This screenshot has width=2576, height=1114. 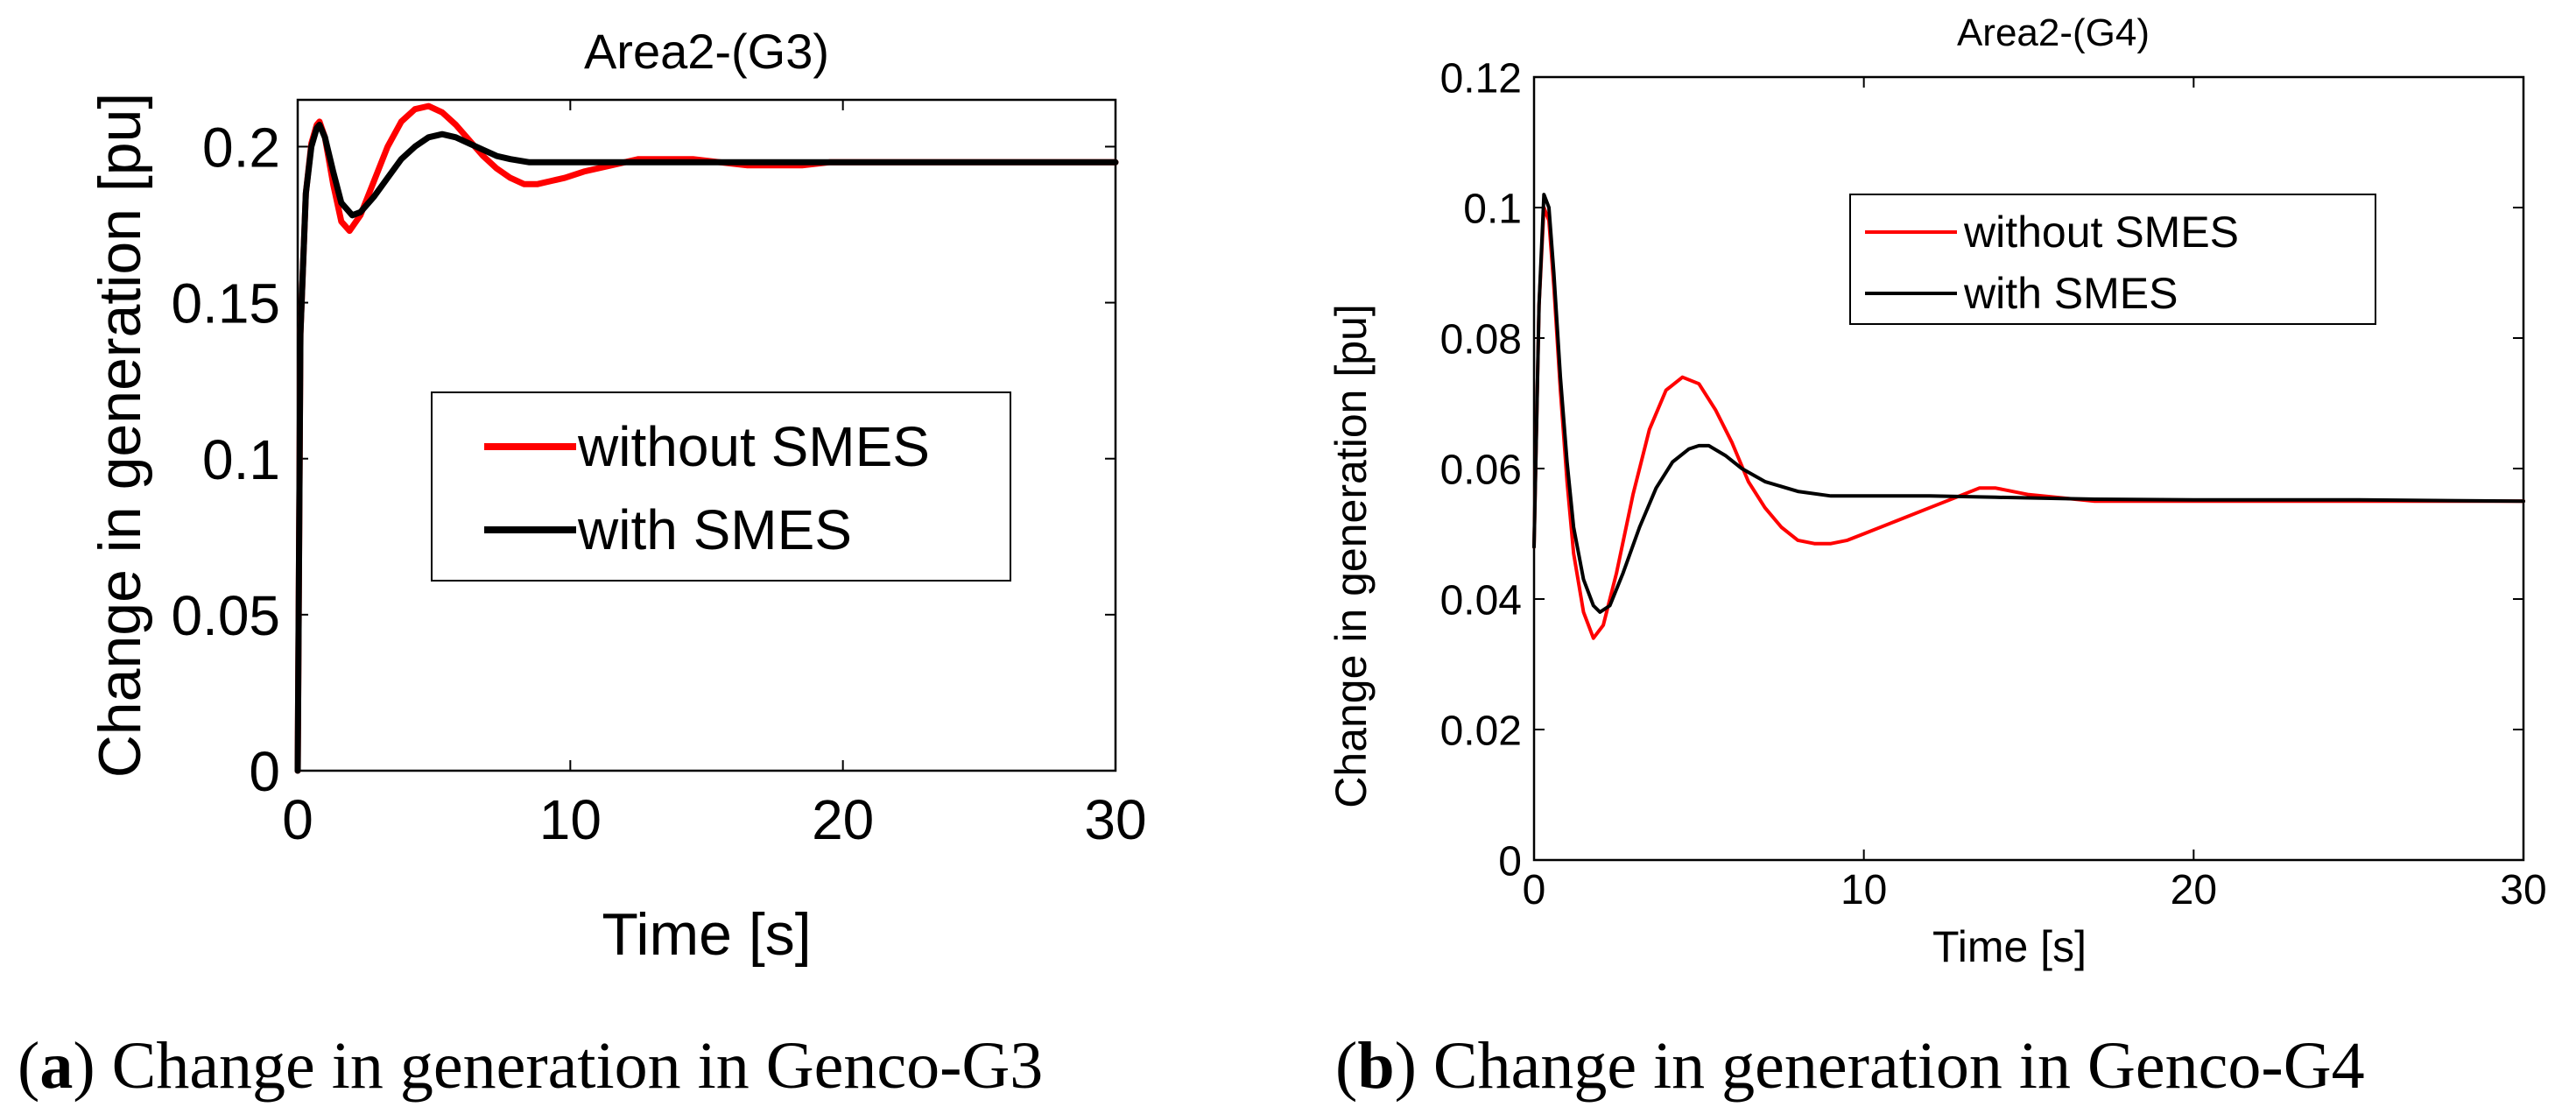 I want to click on chart-a-legend-box, so click(x=721, y=486).